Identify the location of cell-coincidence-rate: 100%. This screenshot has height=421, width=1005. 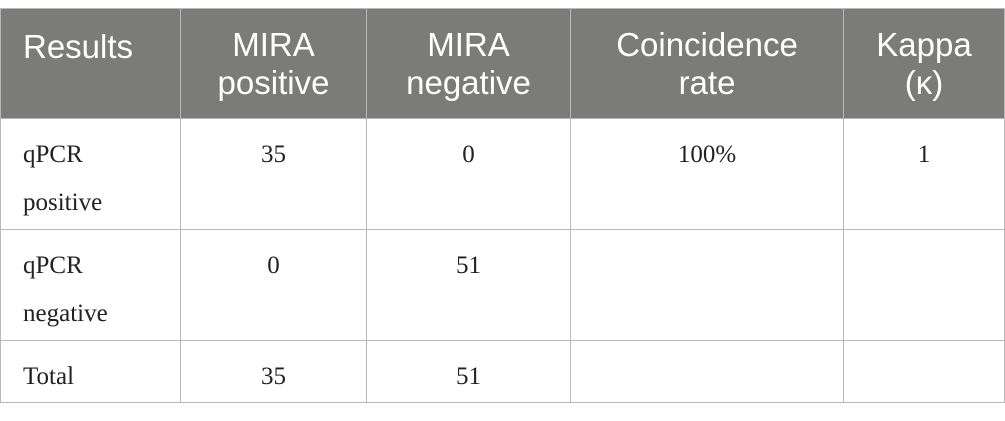
(707, 174).